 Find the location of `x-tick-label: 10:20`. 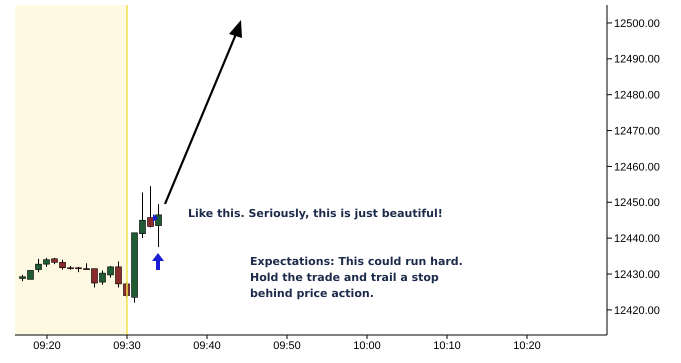

x-tick-label: 10:20 is located at coordinates (527, 346).